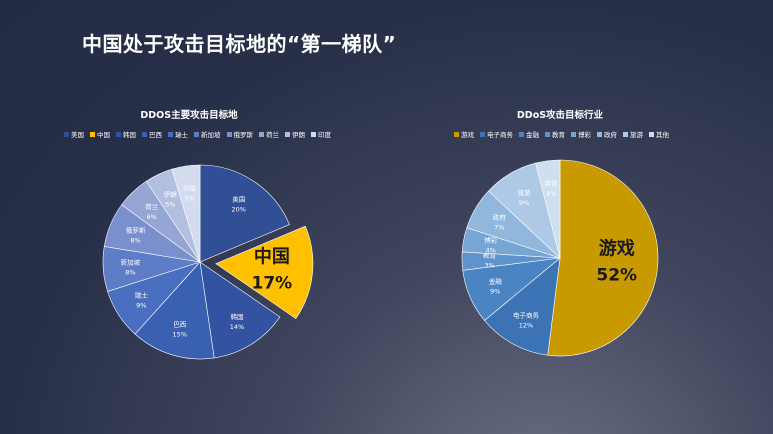  I want to click on legend-destinations: 美国 中国 韩国 巴西 瑞士 新加坡 俄罗斯 荷兰 伊朗 印度, so click(200, 134).